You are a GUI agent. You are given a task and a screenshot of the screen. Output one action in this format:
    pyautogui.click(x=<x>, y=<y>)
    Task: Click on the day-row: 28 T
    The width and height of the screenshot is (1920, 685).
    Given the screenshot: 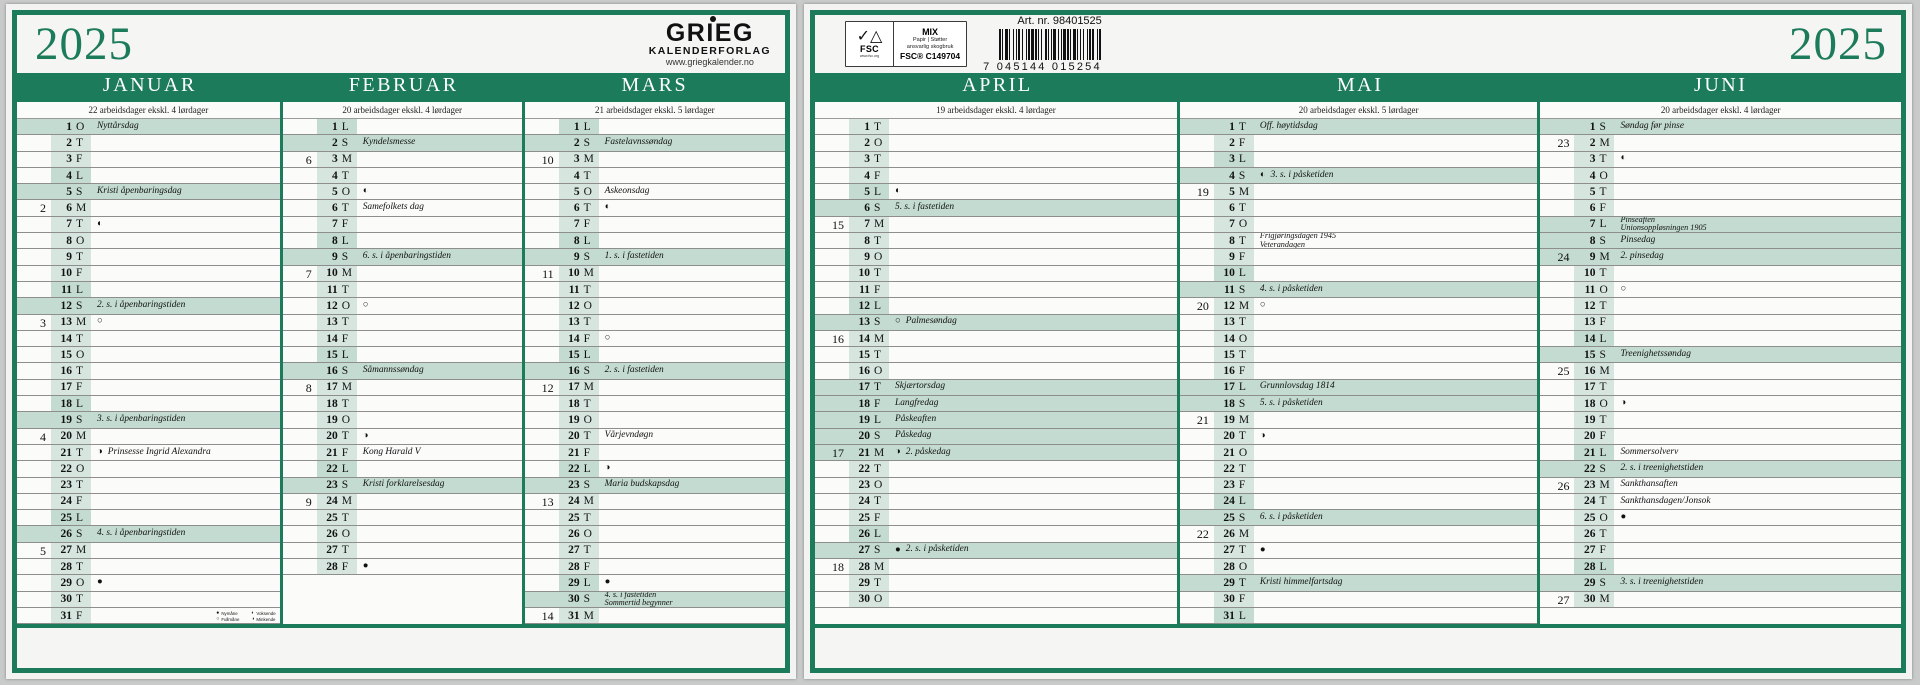 What is the action you would take?
    pyautogui.click(x=148, y=567)
    